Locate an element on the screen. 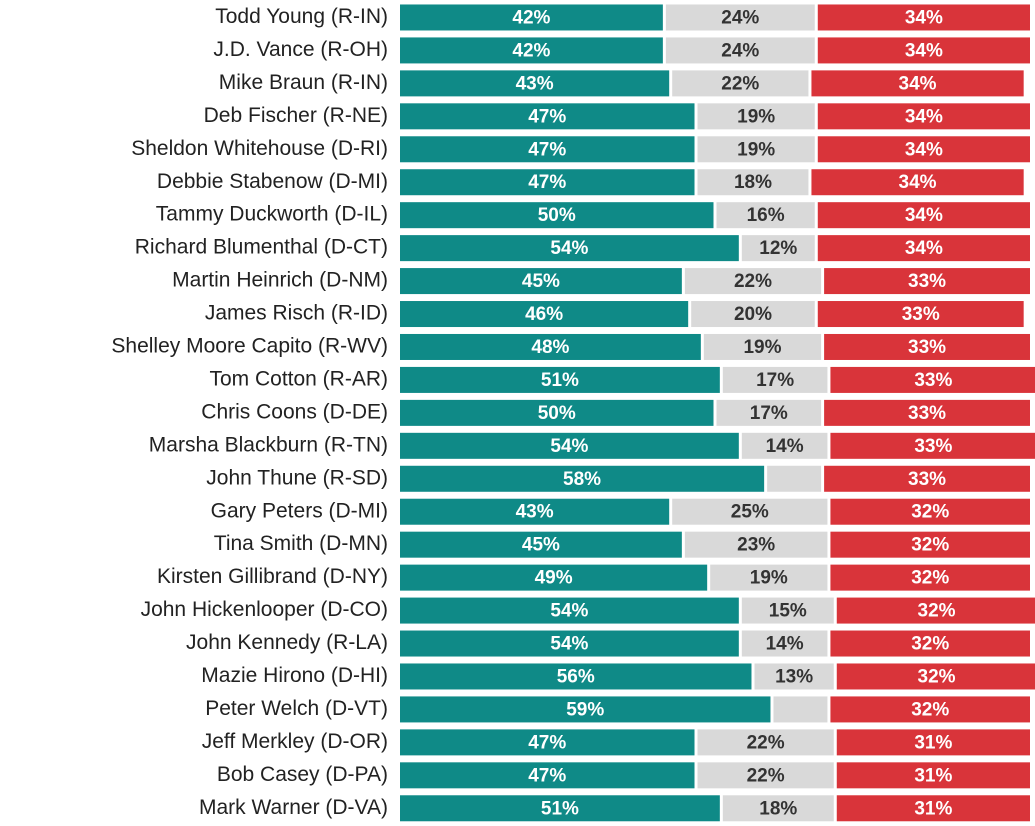 Image resolution: width=1035 pixels, height=826 pixels. category-label: Peter Welch (D-VT) is located at coordinates (296, 708).